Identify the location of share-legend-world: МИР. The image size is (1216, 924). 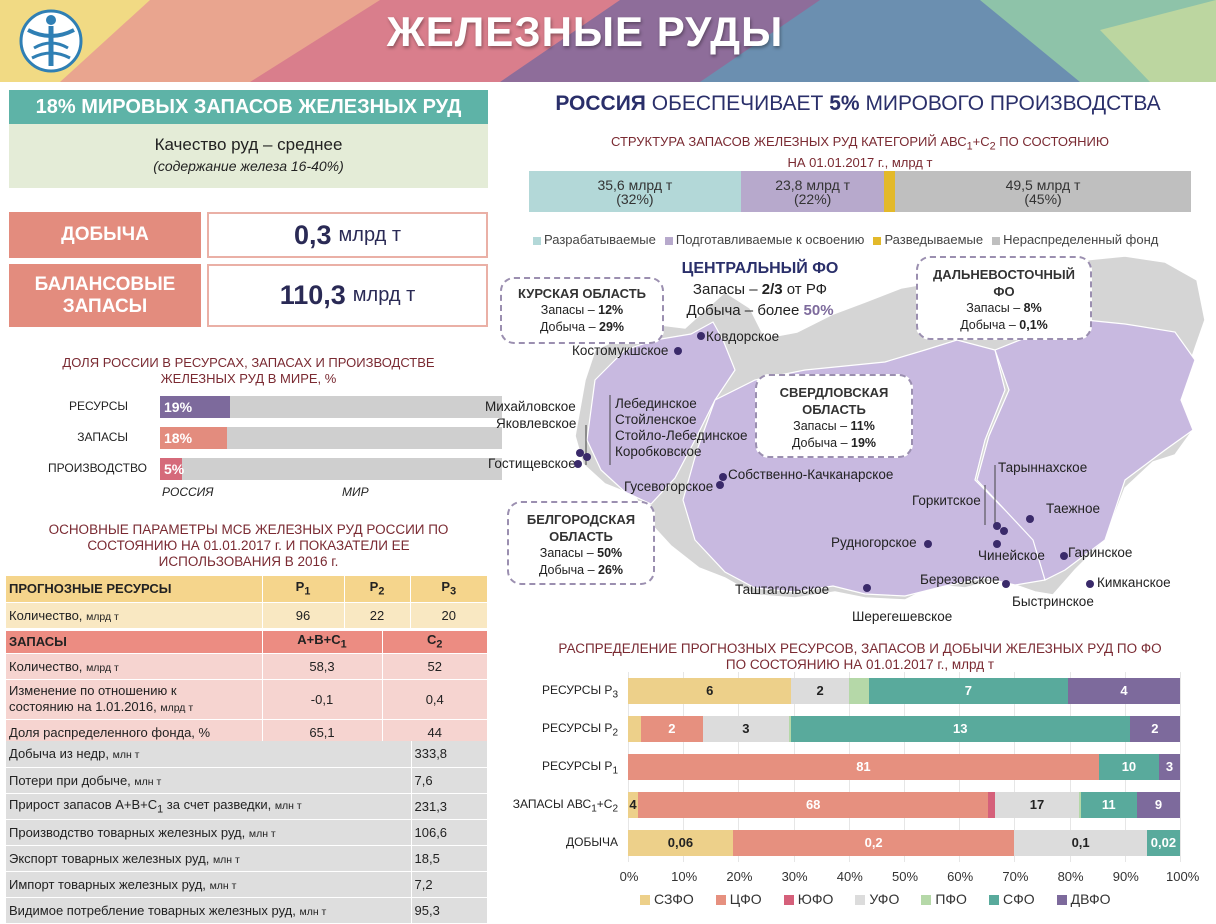
(355, 492).